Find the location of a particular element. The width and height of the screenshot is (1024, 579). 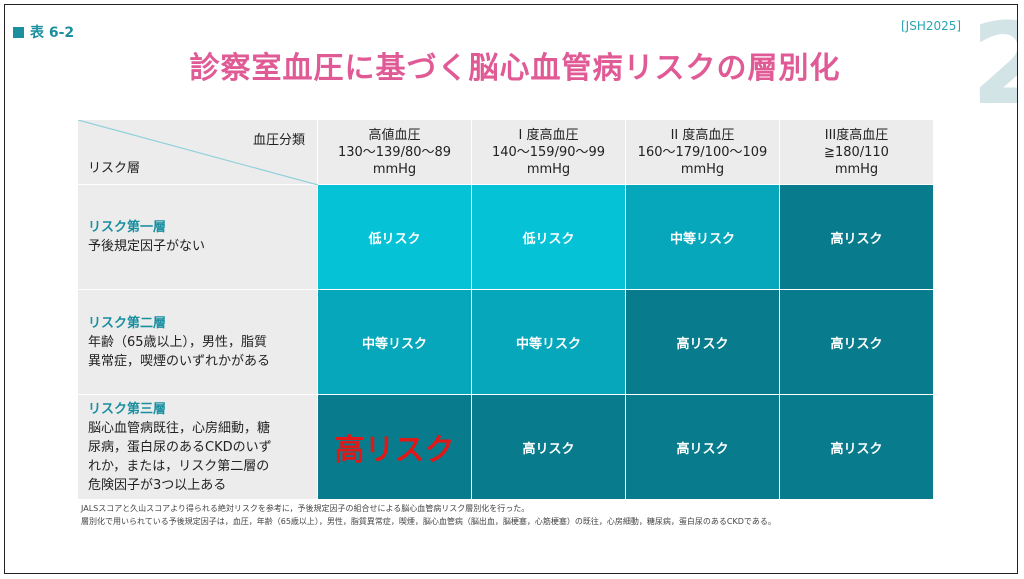

bp-classification-label: 血圧分類 is located at coordinates (278, 140).